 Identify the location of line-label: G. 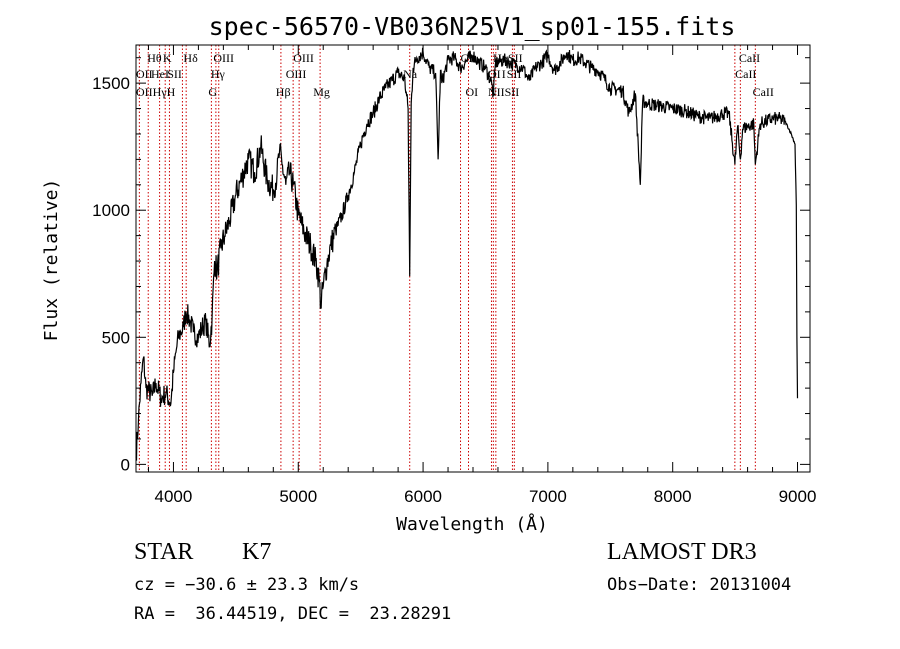
(212, 92).